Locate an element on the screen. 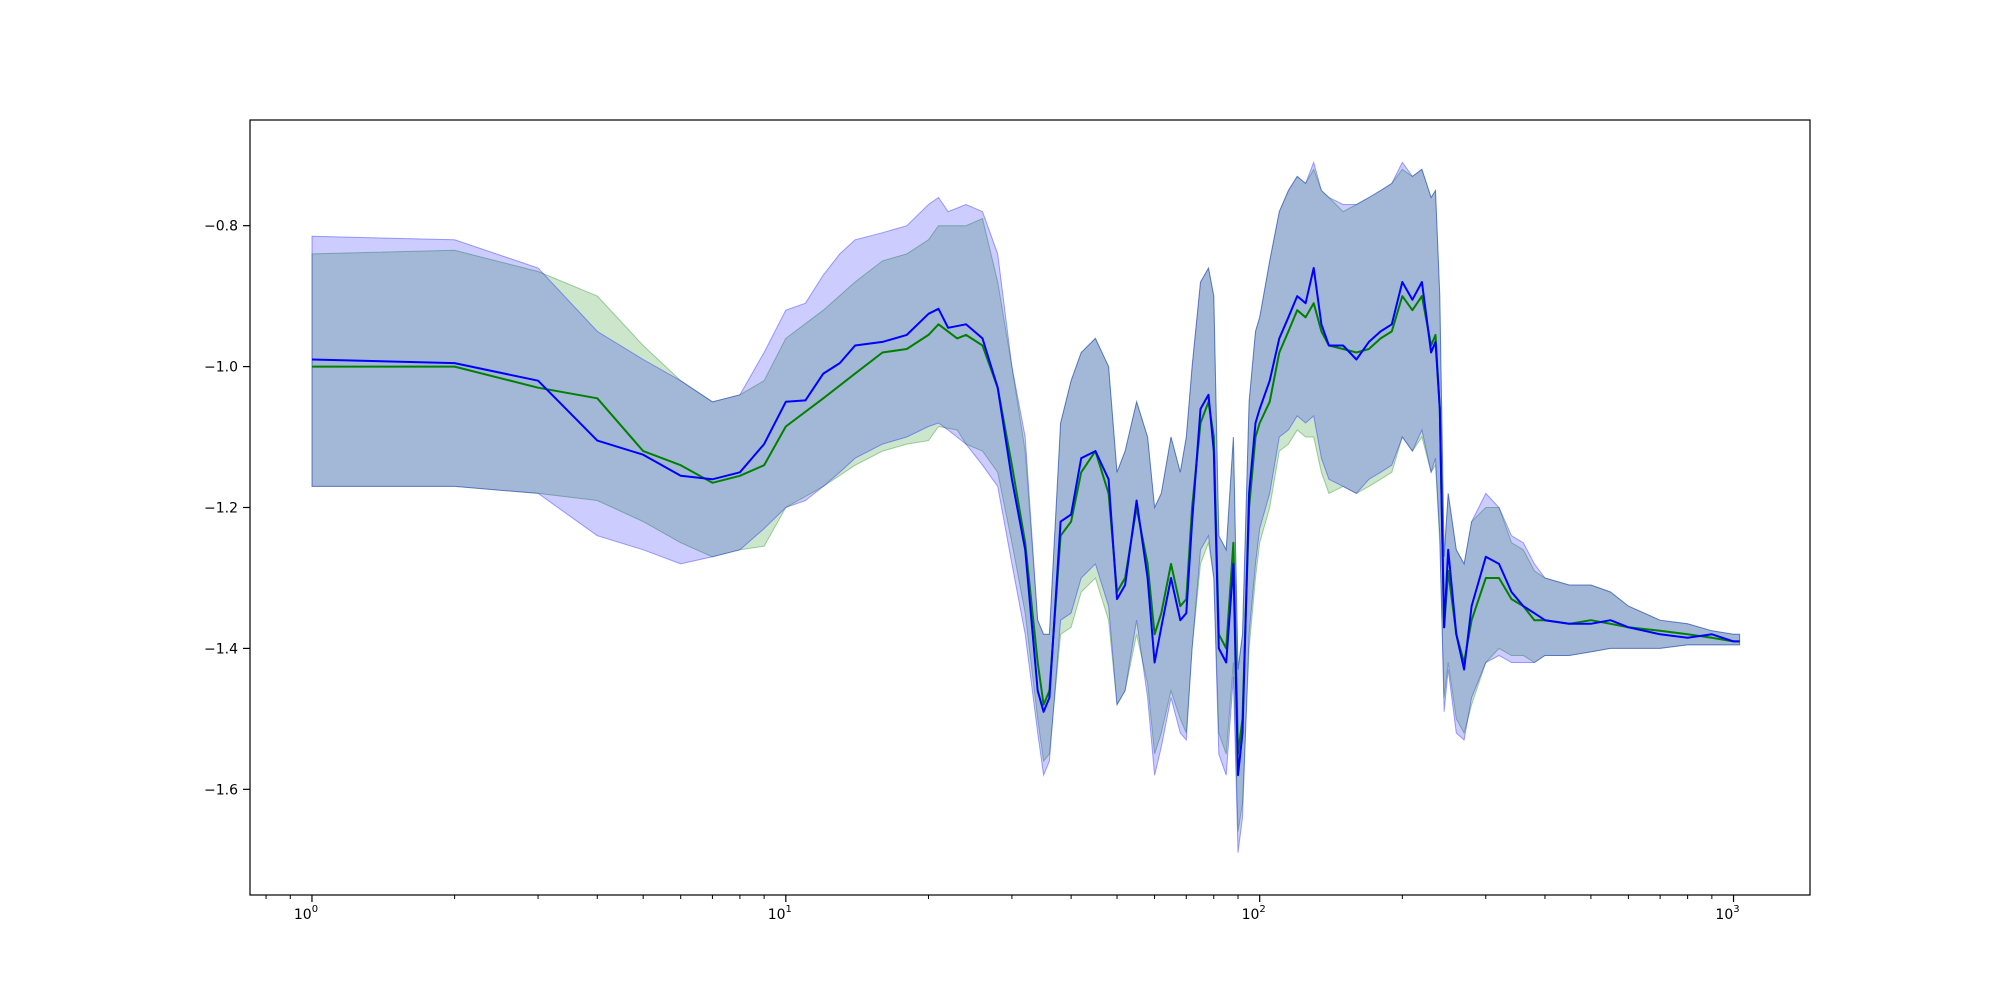 The width and height of the screenshot is (2000, 1000). y-tick-label: −1.4 is located at coordinates (221, 649).